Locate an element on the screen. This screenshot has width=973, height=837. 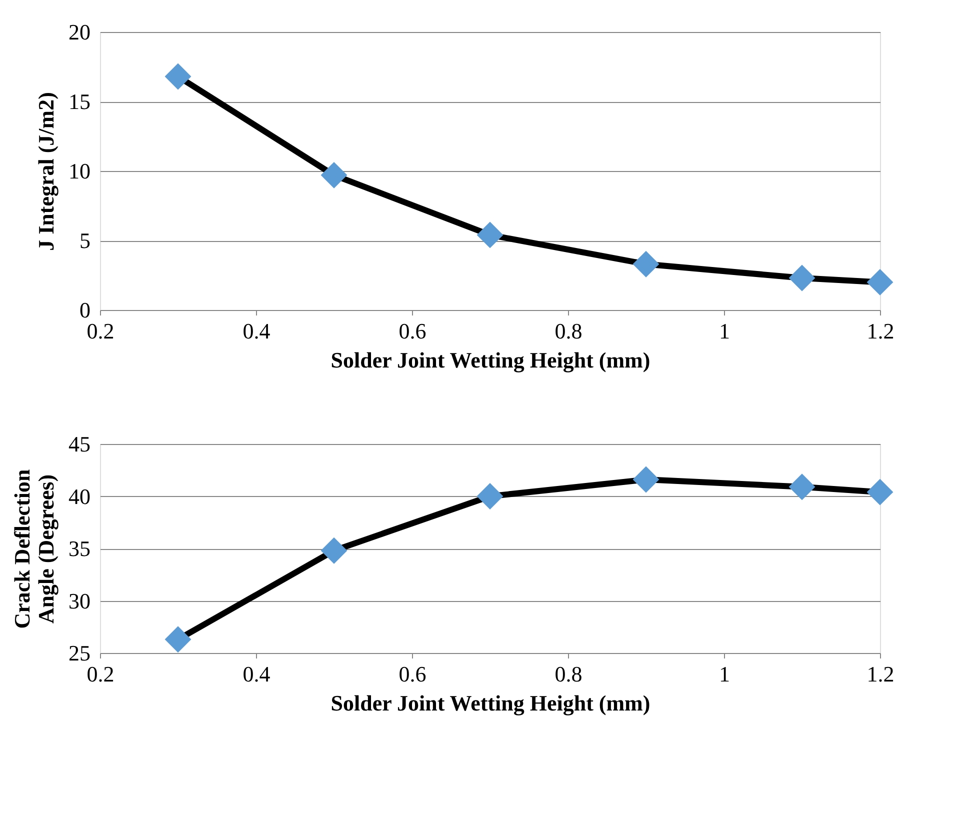
y-tick-label: 30 is located at coordinates (79, 601).